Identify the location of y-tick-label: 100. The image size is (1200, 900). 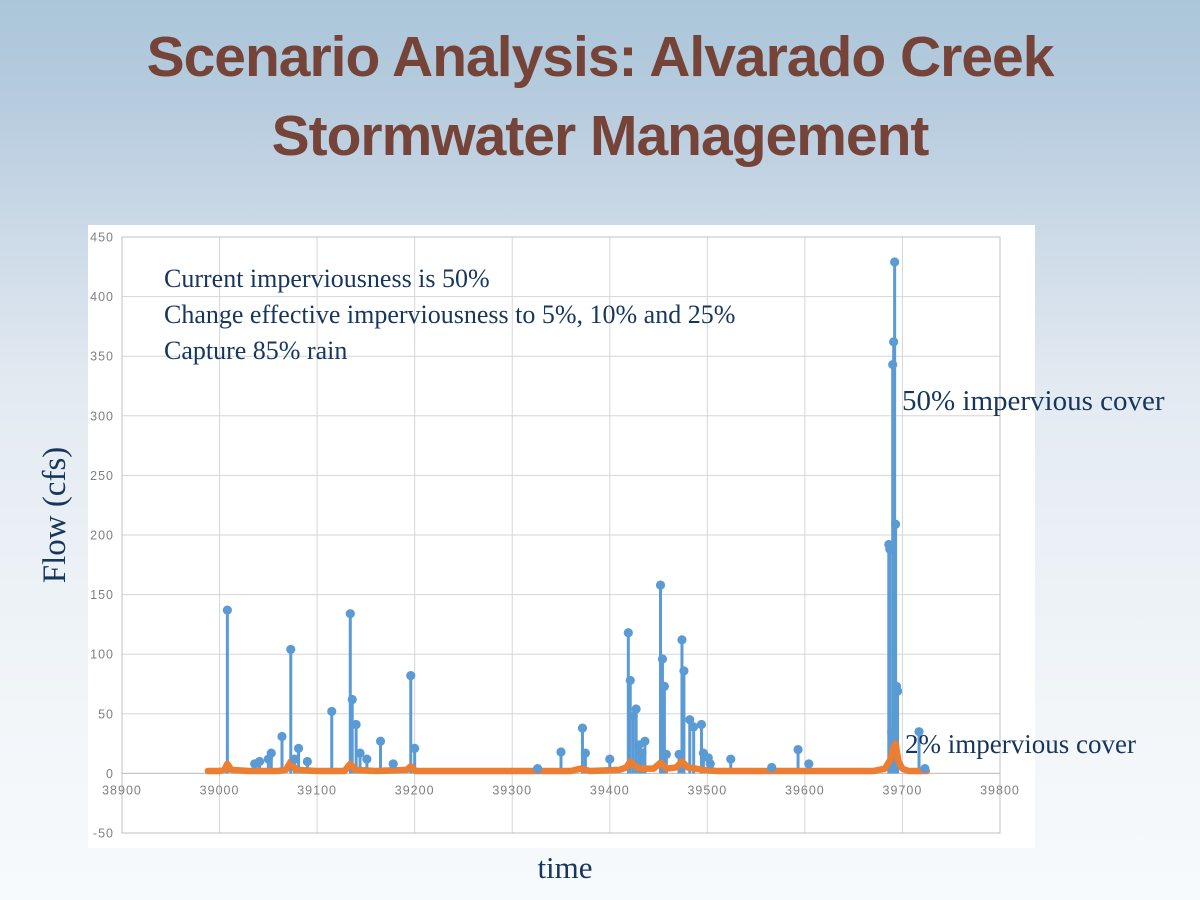
(102, 655).